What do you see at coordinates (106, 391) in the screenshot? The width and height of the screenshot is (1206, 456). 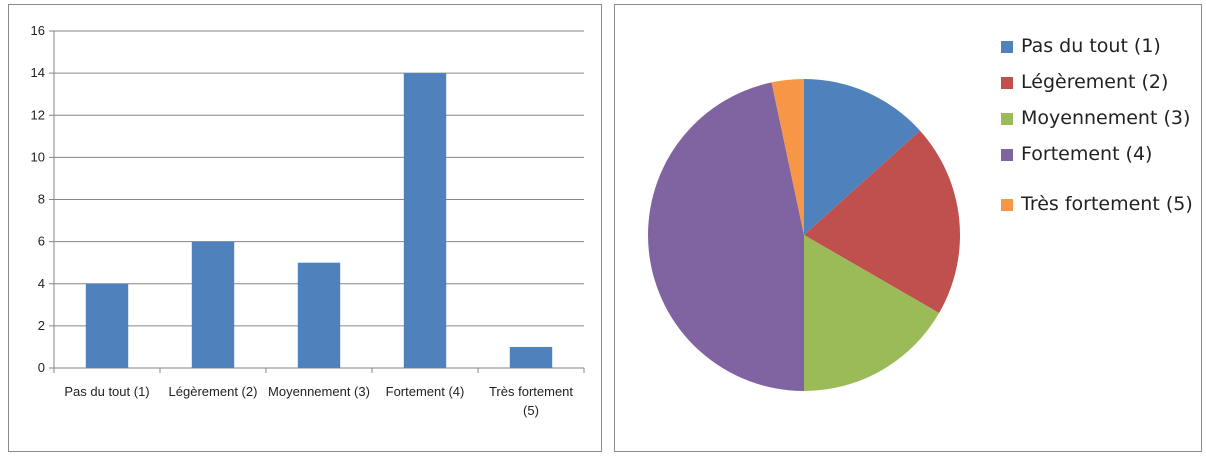 I see `x-tick-label: Pas du tout (1)` at bounding box center [106, 391].